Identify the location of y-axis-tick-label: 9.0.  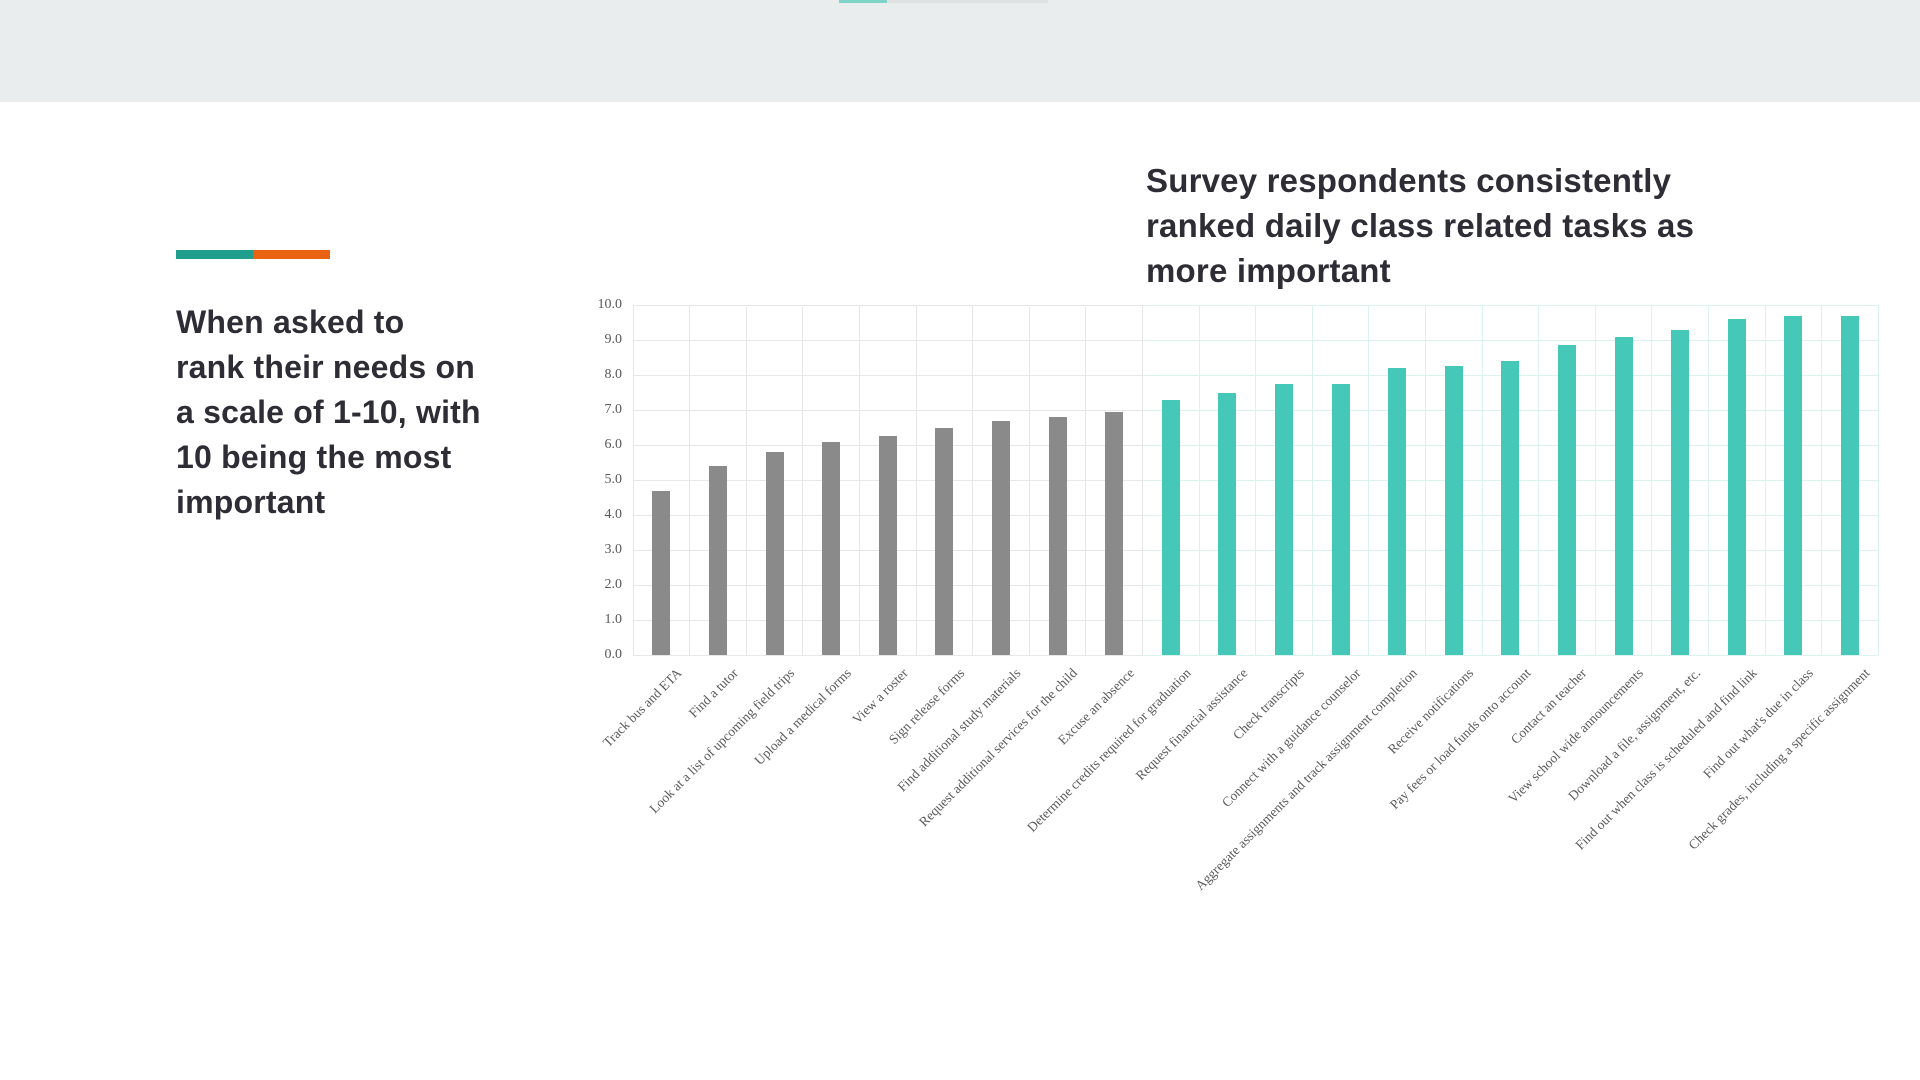
(613, 339).